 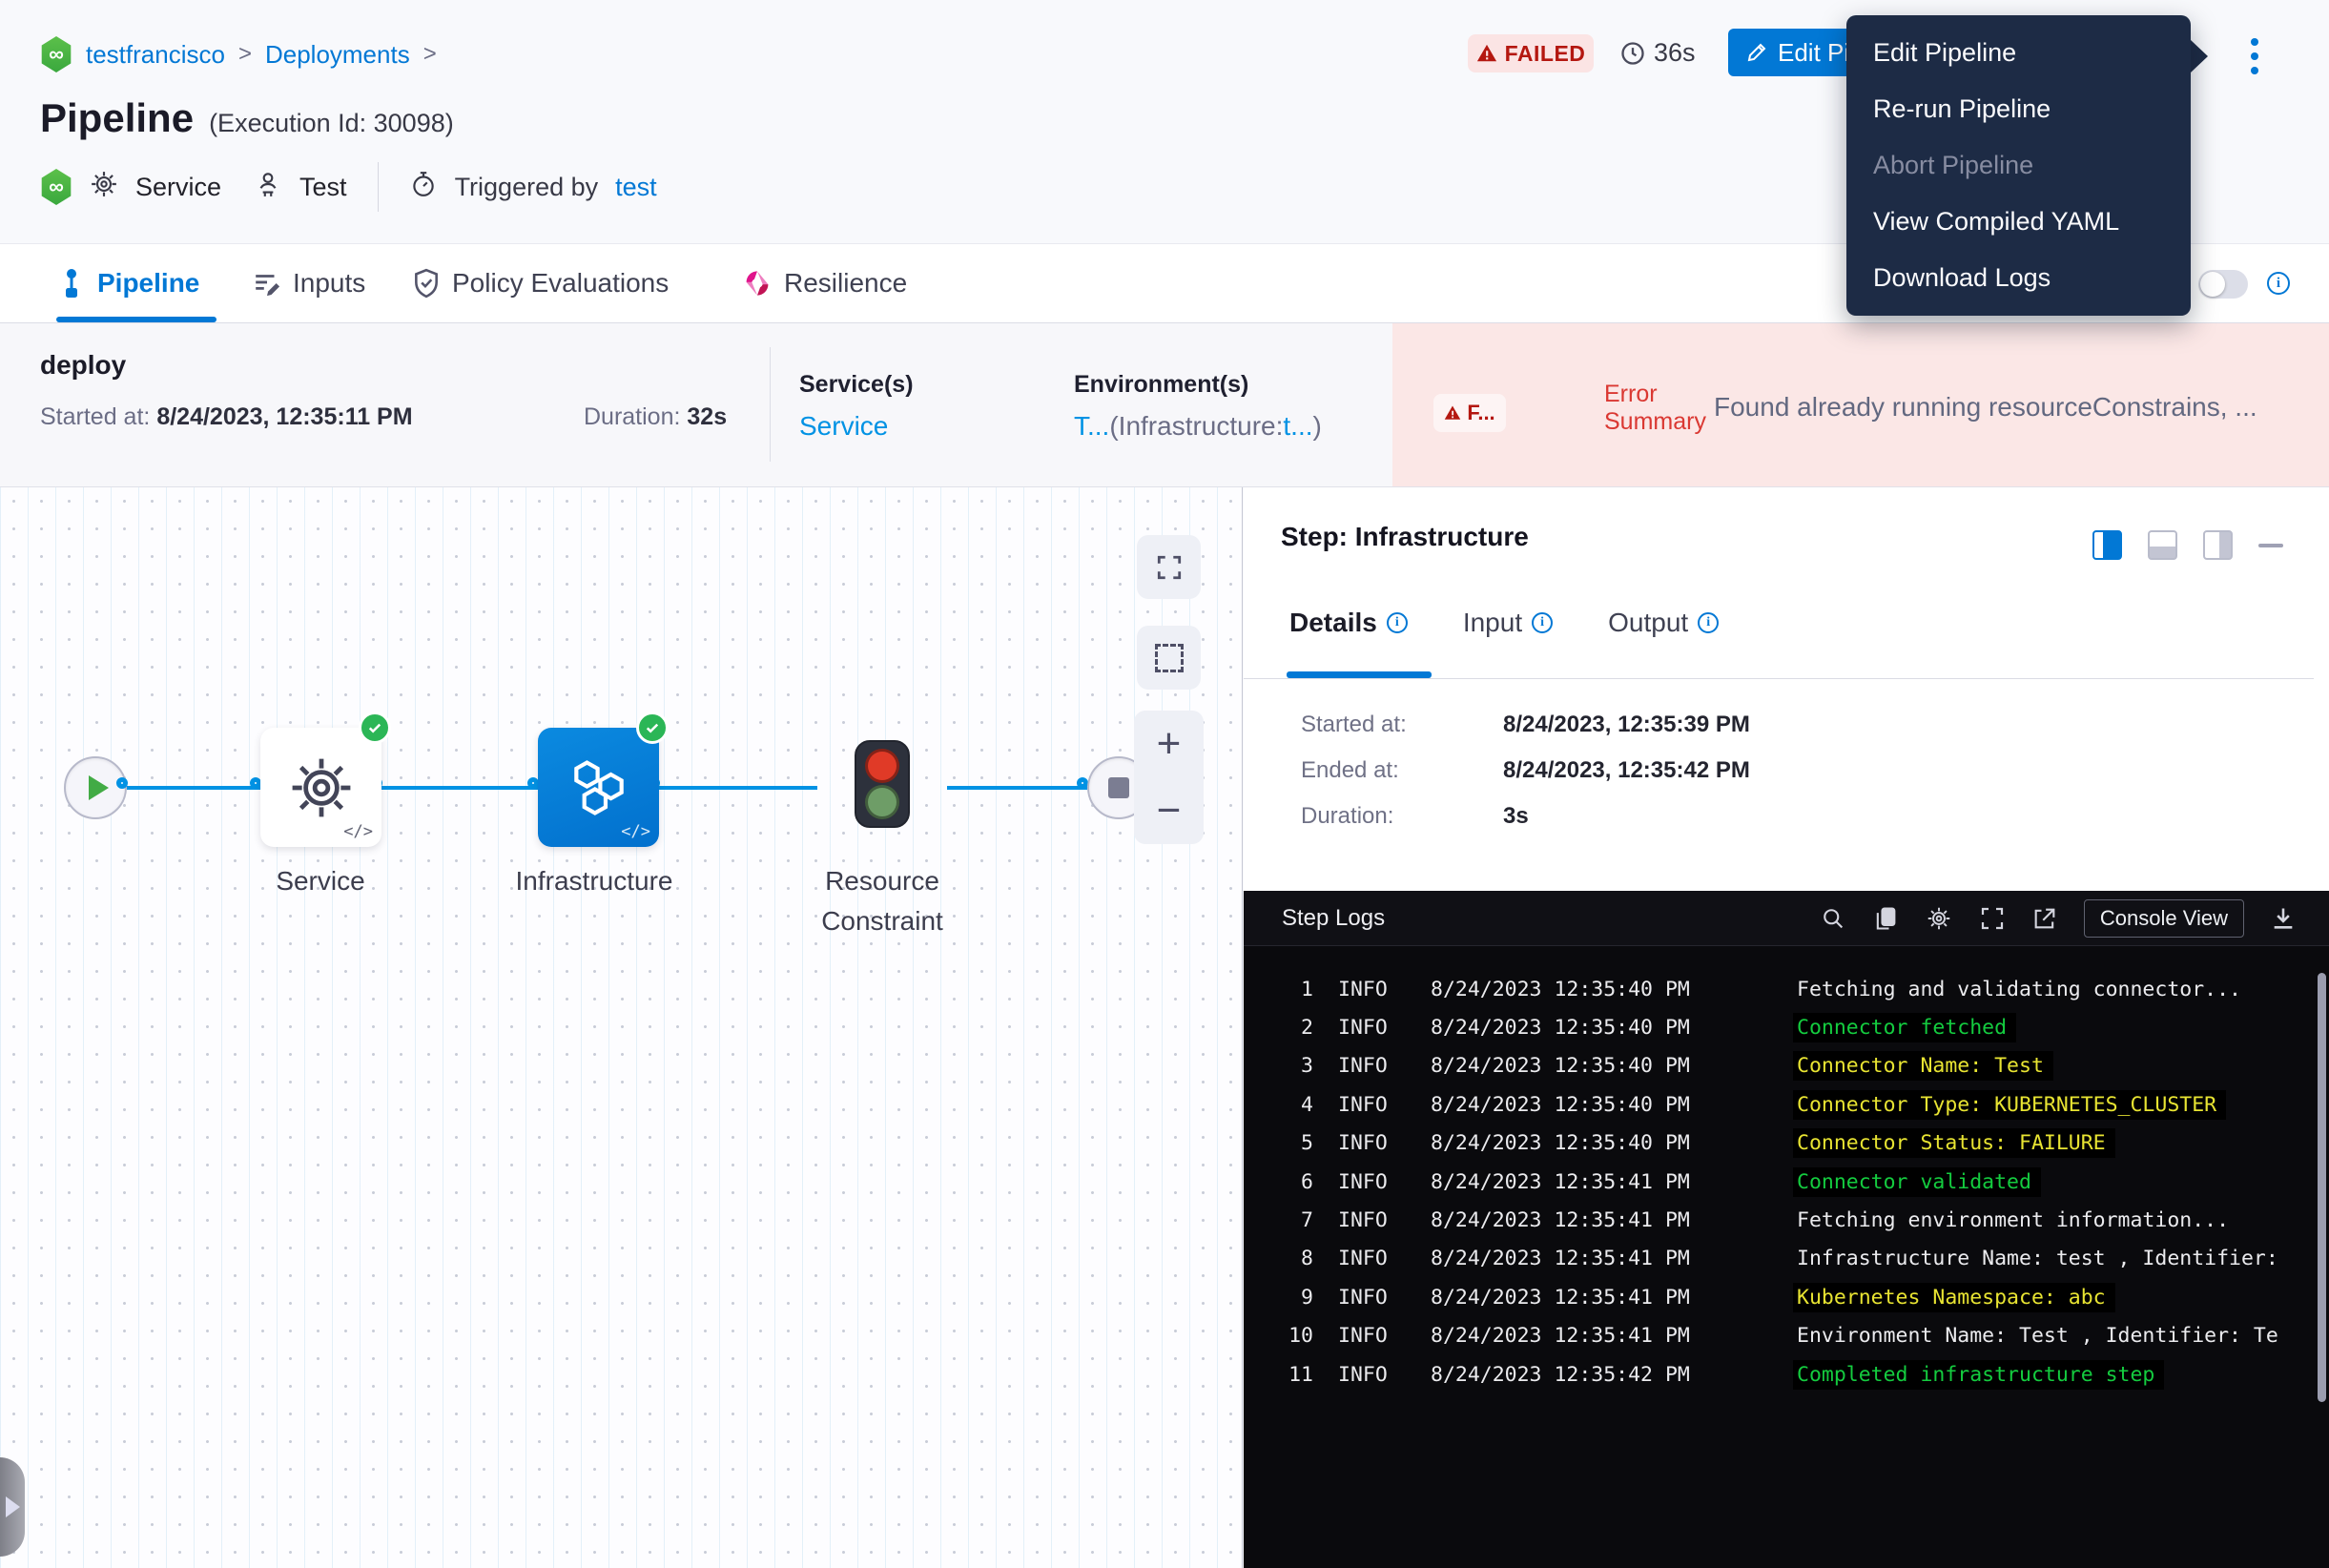 I want to click on trigger-user-icon, so click(x=268, y=187).